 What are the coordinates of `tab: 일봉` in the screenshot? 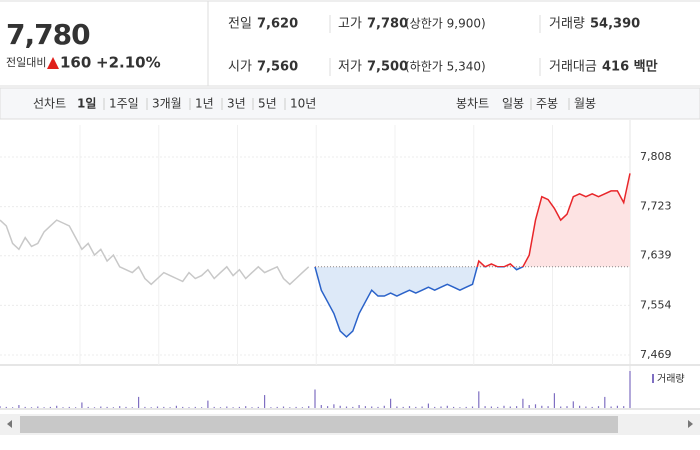 It's located at (513, 104).